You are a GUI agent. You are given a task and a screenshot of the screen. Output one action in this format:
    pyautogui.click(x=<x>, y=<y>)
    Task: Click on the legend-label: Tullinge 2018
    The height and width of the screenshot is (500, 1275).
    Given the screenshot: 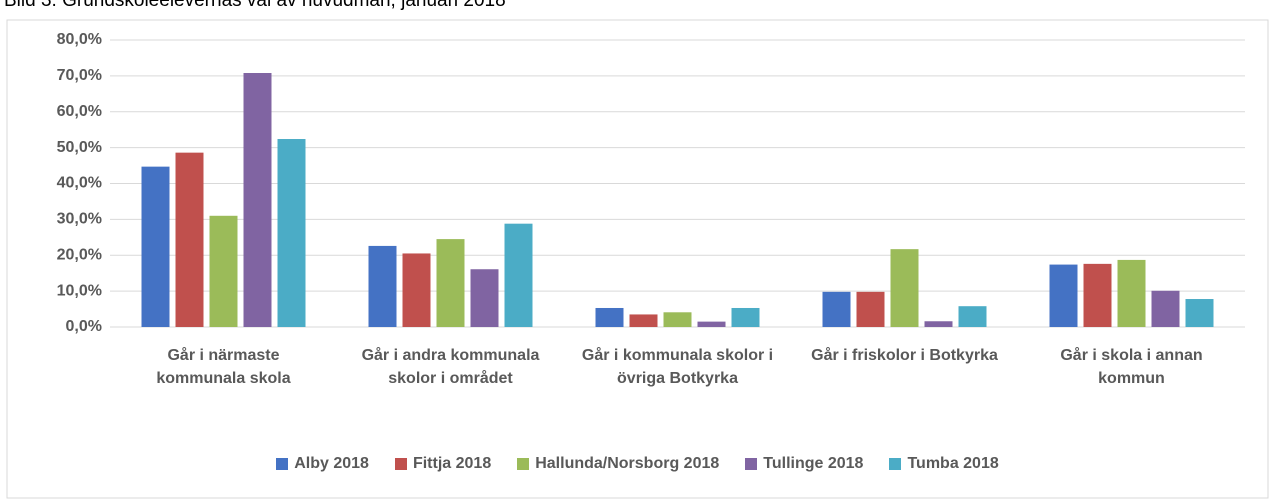 What is the action you would take?
    pyautogui.click(x=813, y=463)
    